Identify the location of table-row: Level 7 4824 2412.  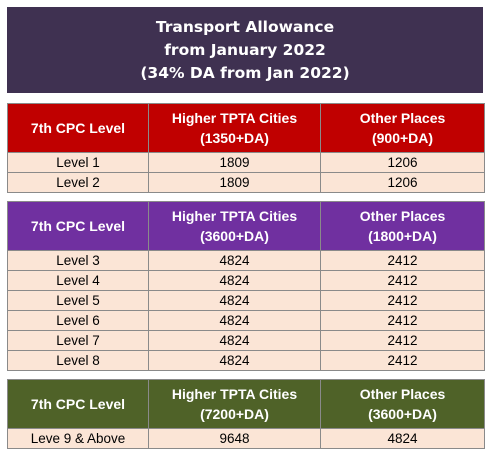
(246, 340).